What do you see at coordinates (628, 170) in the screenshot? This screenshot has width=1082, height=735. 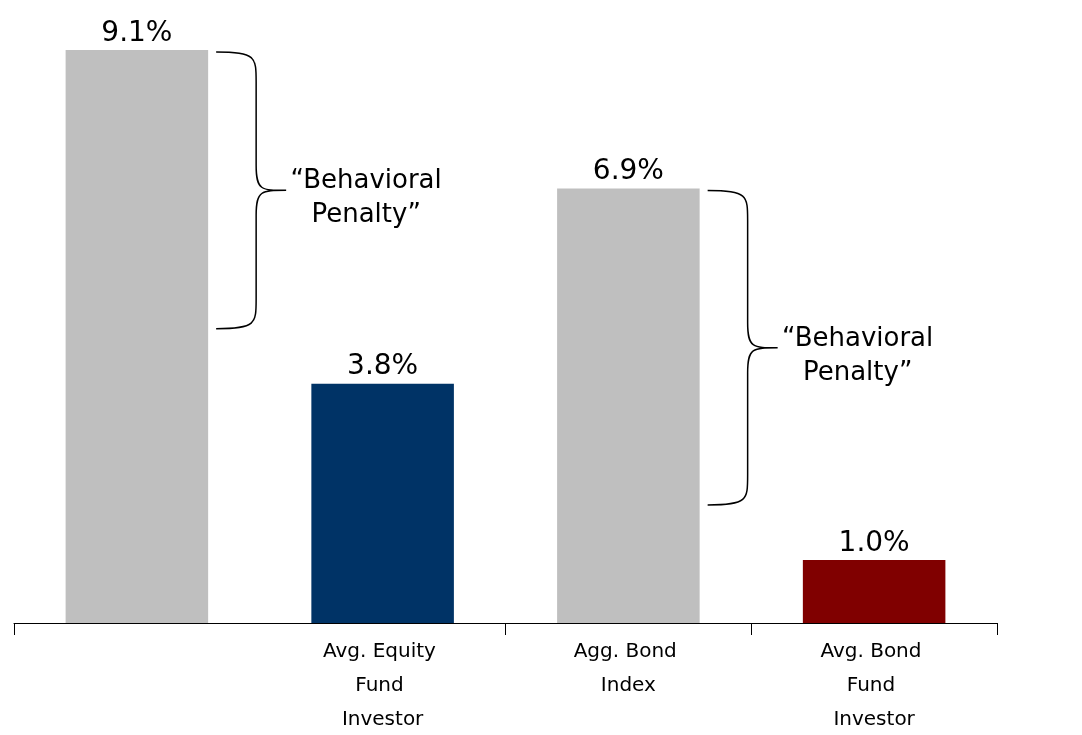 I see `data-label: 6.9%` at bounding box center [628, 170].